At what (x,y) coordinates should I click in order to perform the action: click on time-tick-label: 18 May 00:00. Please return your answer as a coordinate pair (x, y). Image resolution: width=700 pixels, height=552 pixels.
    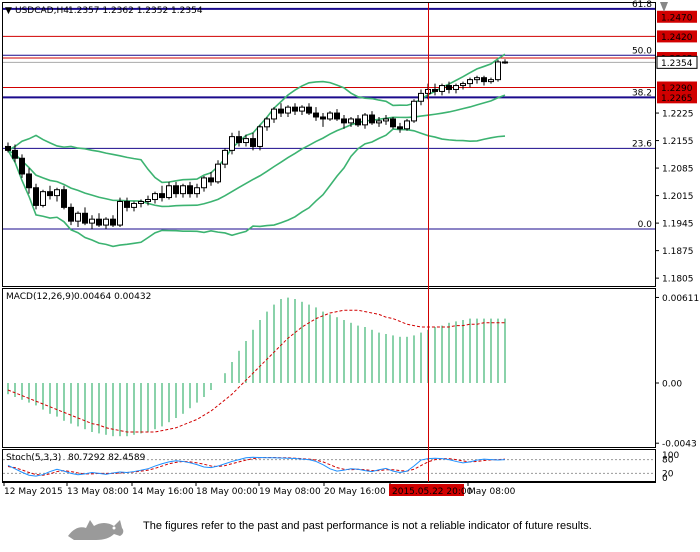
    Looking at the image, I should click on (227, 492).